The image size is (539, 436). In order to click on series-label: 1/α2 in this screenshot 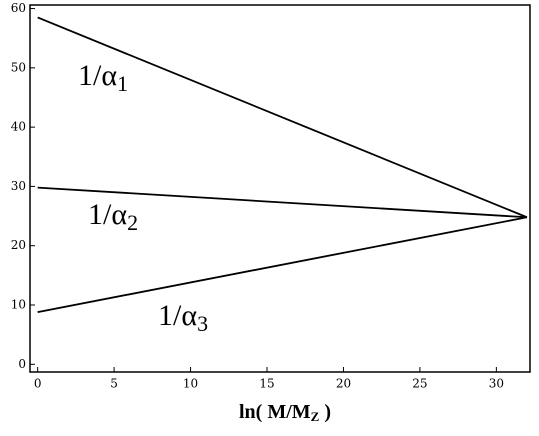, I will do `click(113, 216)`.